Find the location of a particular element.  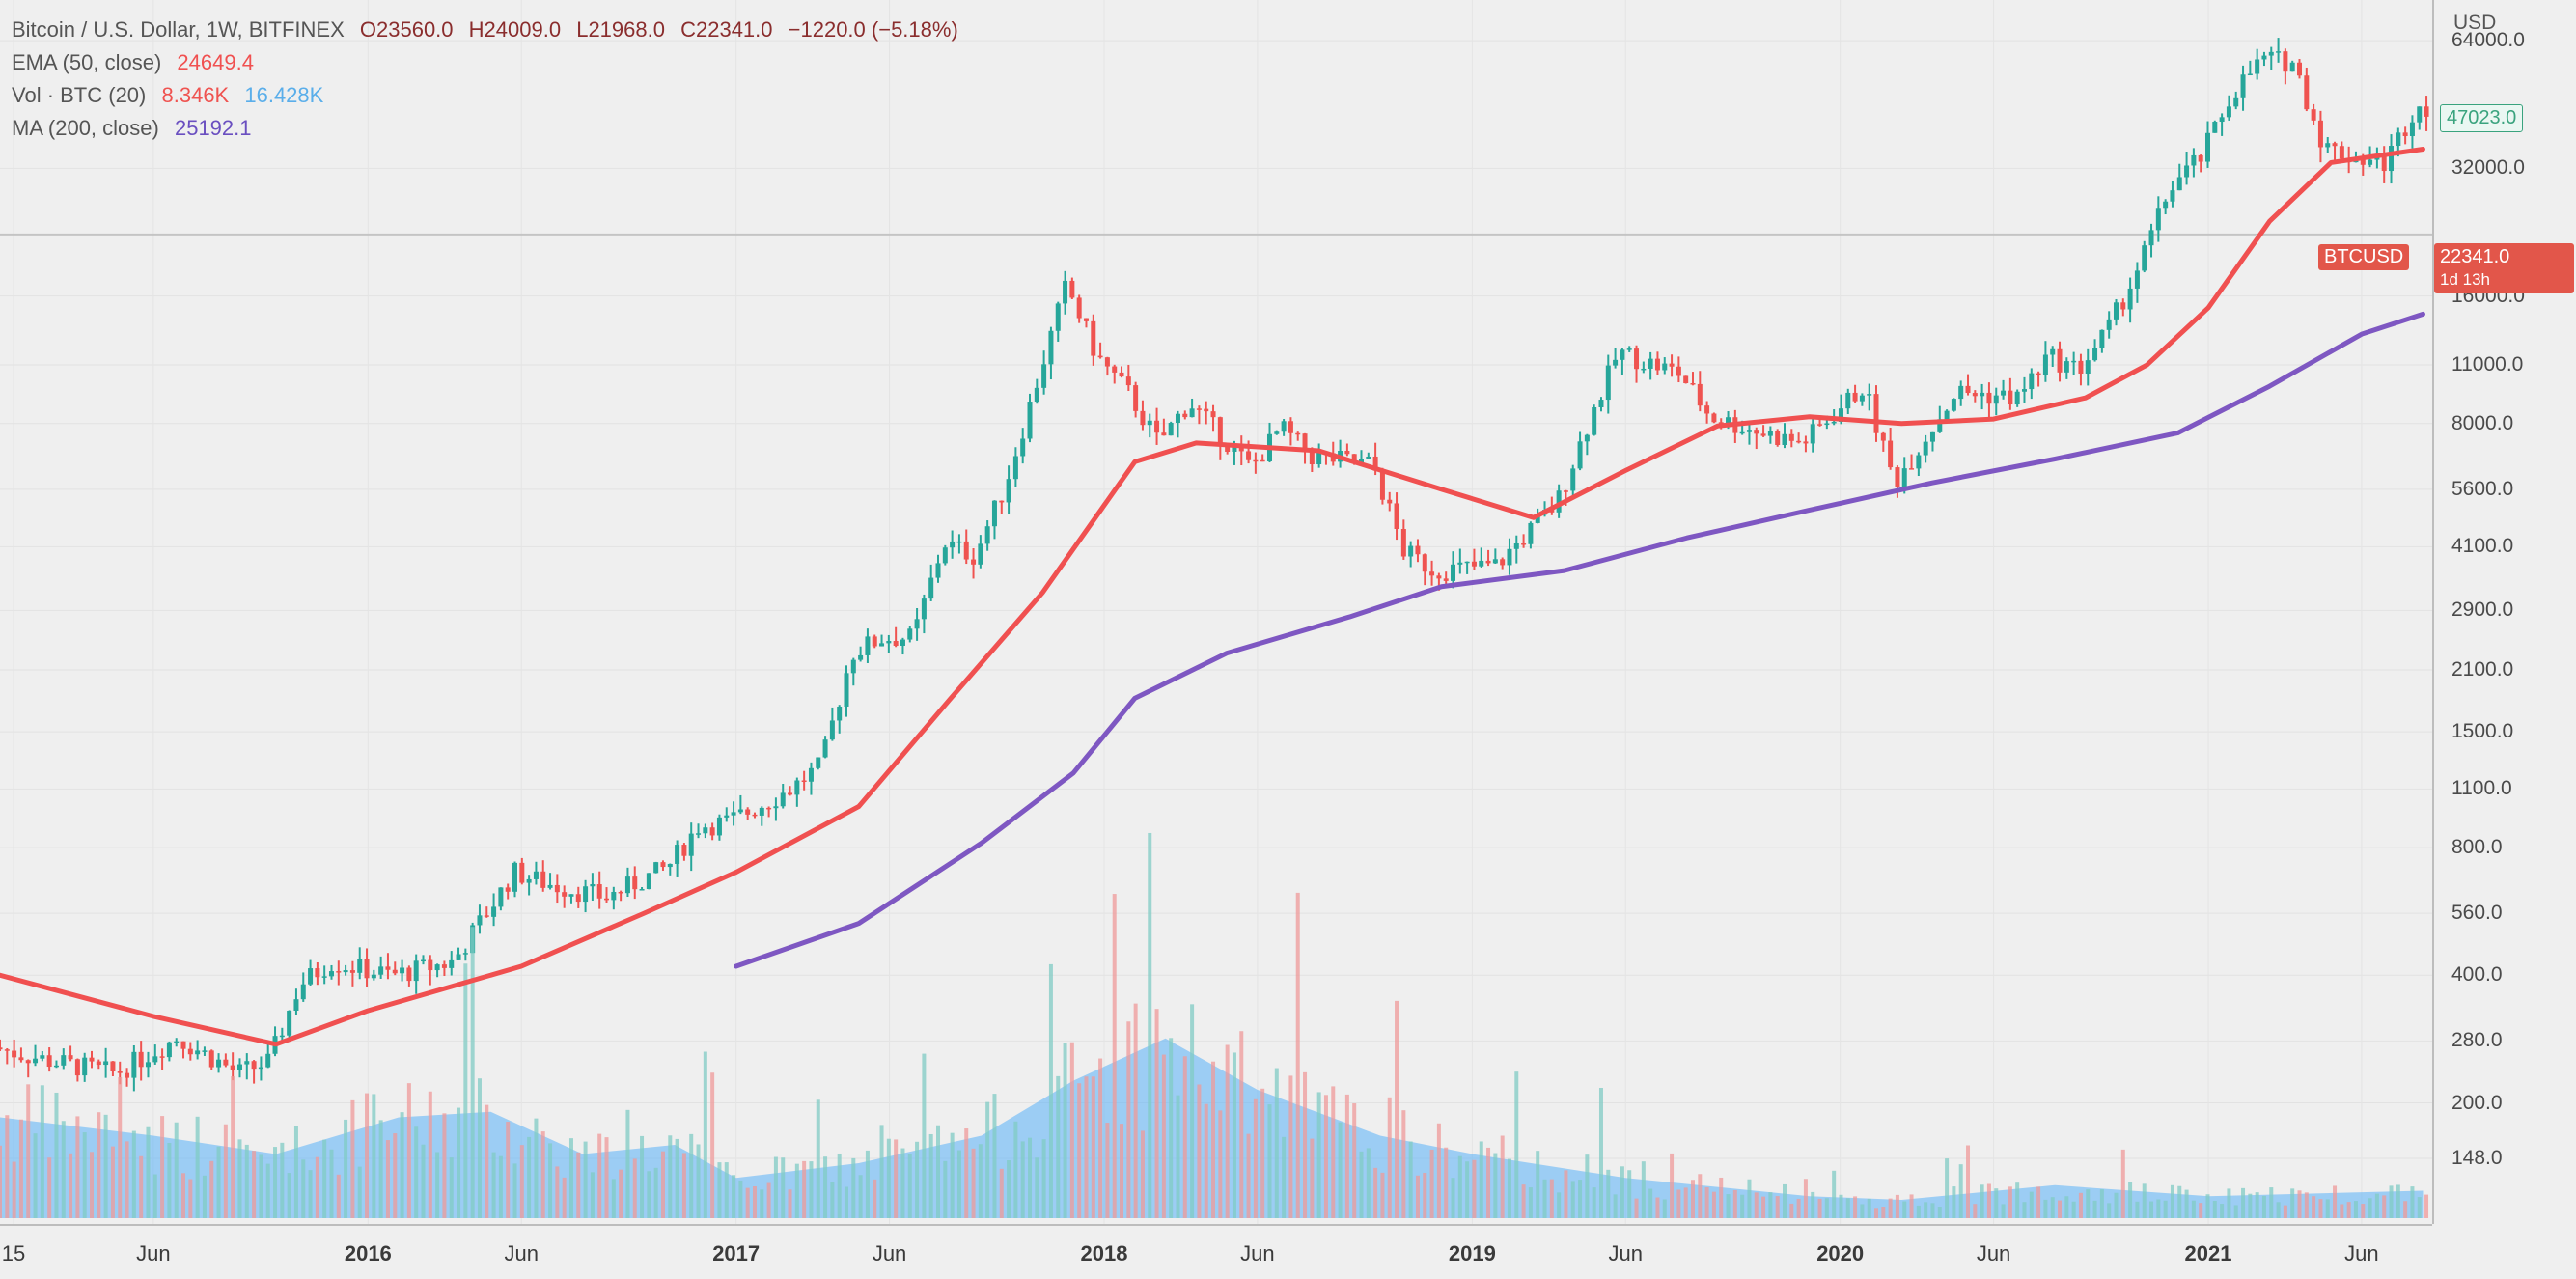

price-tick-label: 2900.0 is located at coordinates (2482, 610).